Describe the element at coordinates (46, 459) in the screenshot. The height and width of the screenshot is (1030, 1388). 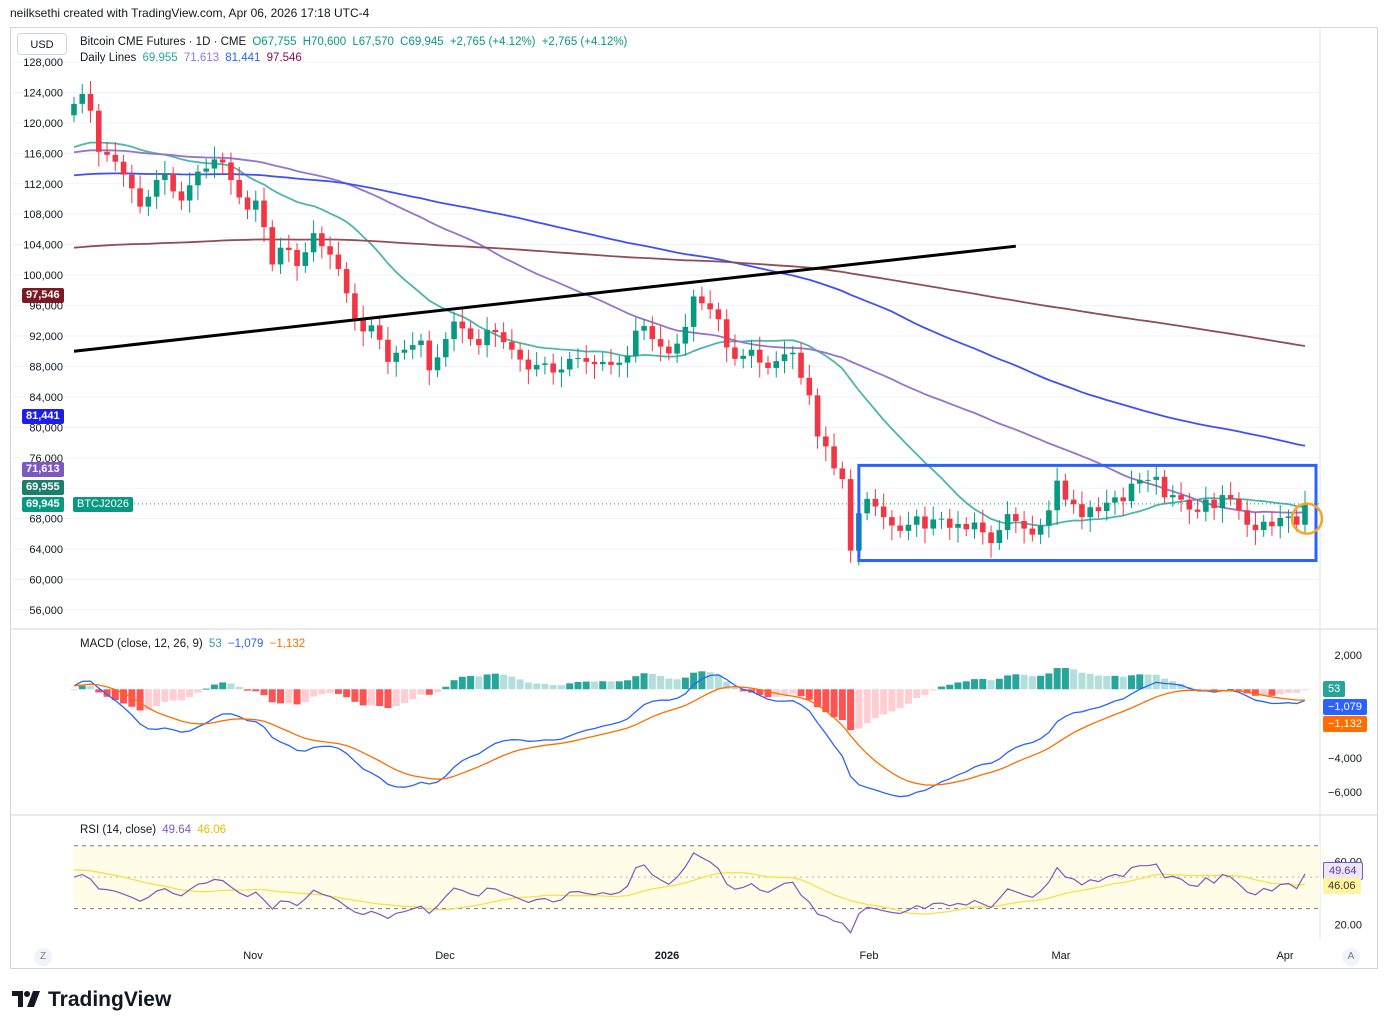
I see `price-tick: 76,000` at that location.